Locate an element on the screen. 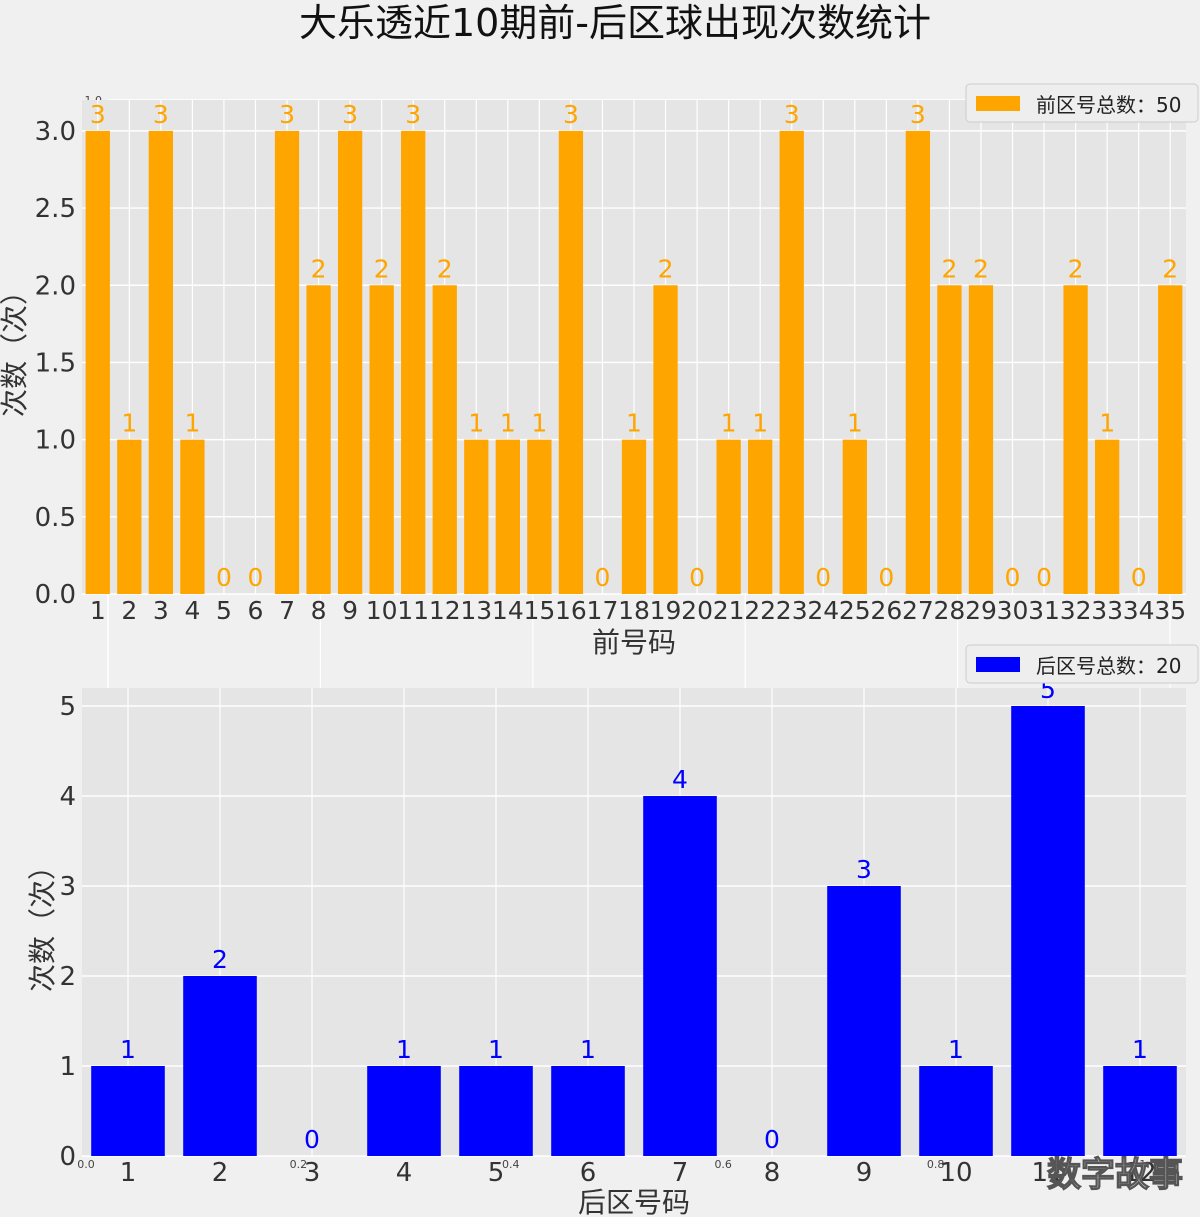 The height and width of the screenshot is (1217, 1200). x-tick-label: 7 is located at coordinates (680, 1173).